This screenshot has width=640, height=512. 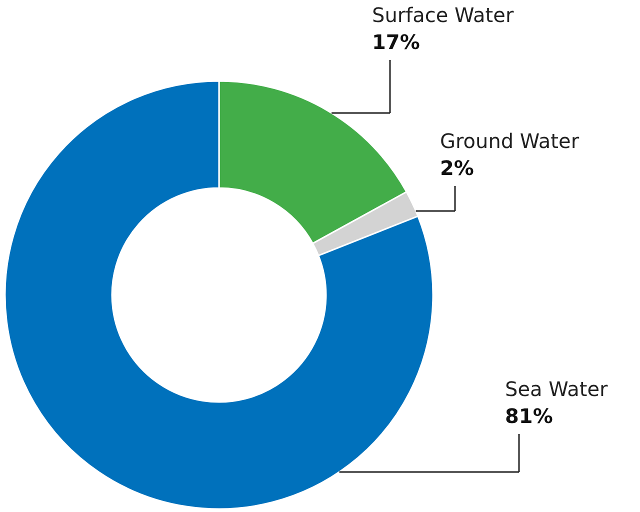 What do you see at coordinates (457, 168) in the screenshot?
I see `data-label: 2%` at bounding box center [457, 168].